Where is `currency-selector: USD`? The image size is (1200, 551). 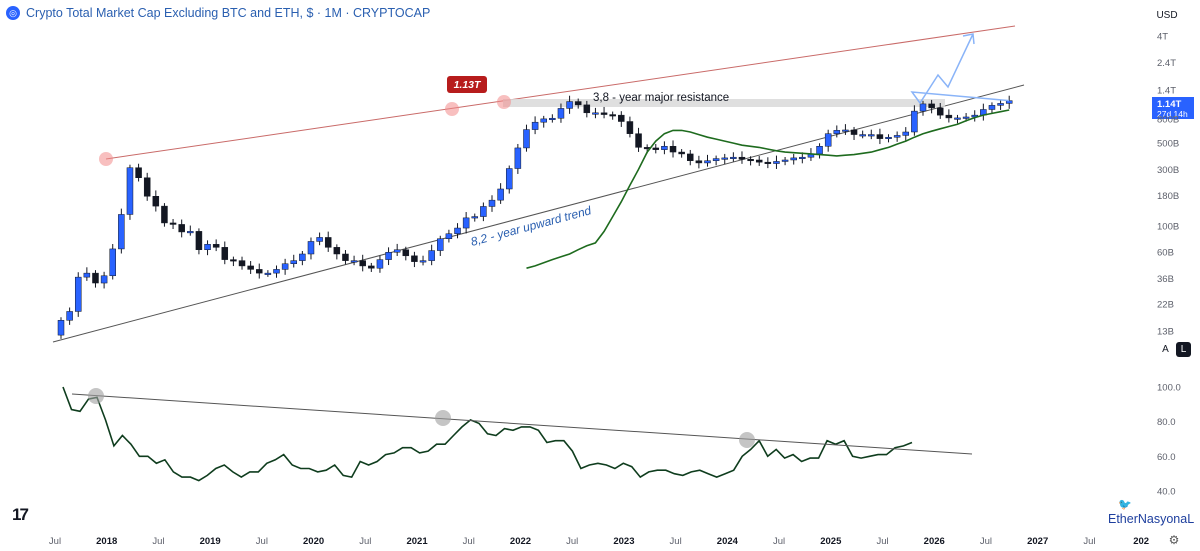
currency-selector: USD is located at coordinates (1167, 15).